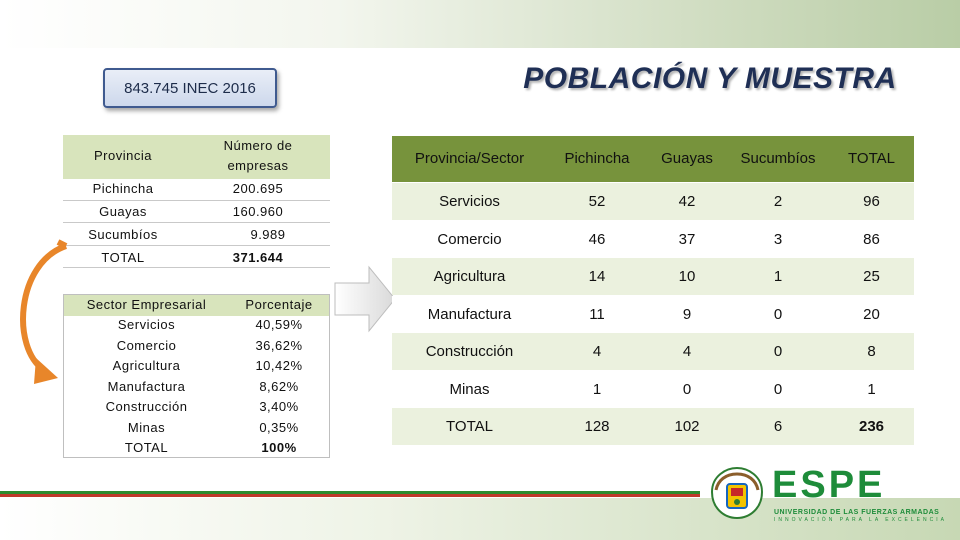 The image size is (960, 540). What do you see at coordinates (258, 211) in the screenshot?
I see `provincia-count: 160.960` at bounding box center [258, 211].